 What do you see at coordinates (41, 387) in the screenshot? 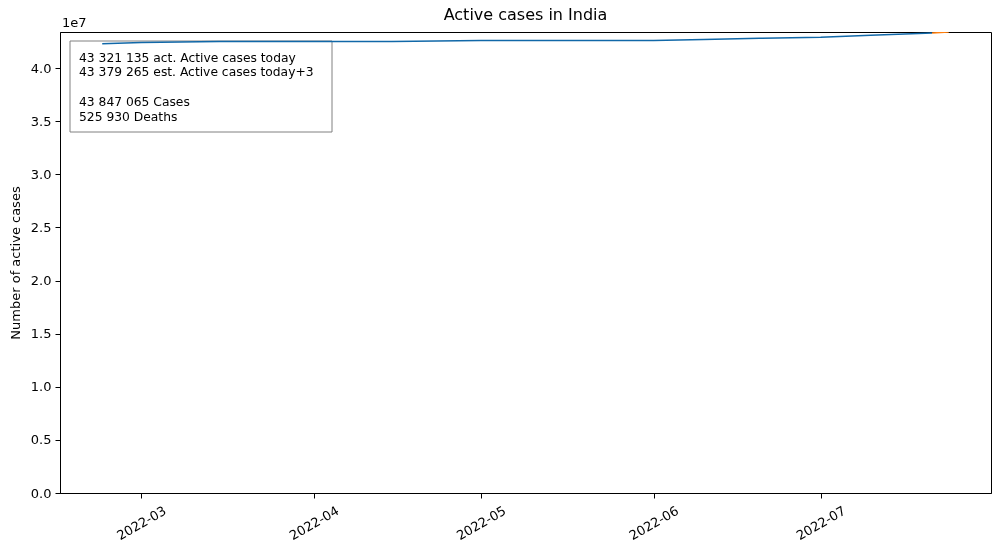
I see `y-tick-label: 1.0` at bounding box center [41, 387].